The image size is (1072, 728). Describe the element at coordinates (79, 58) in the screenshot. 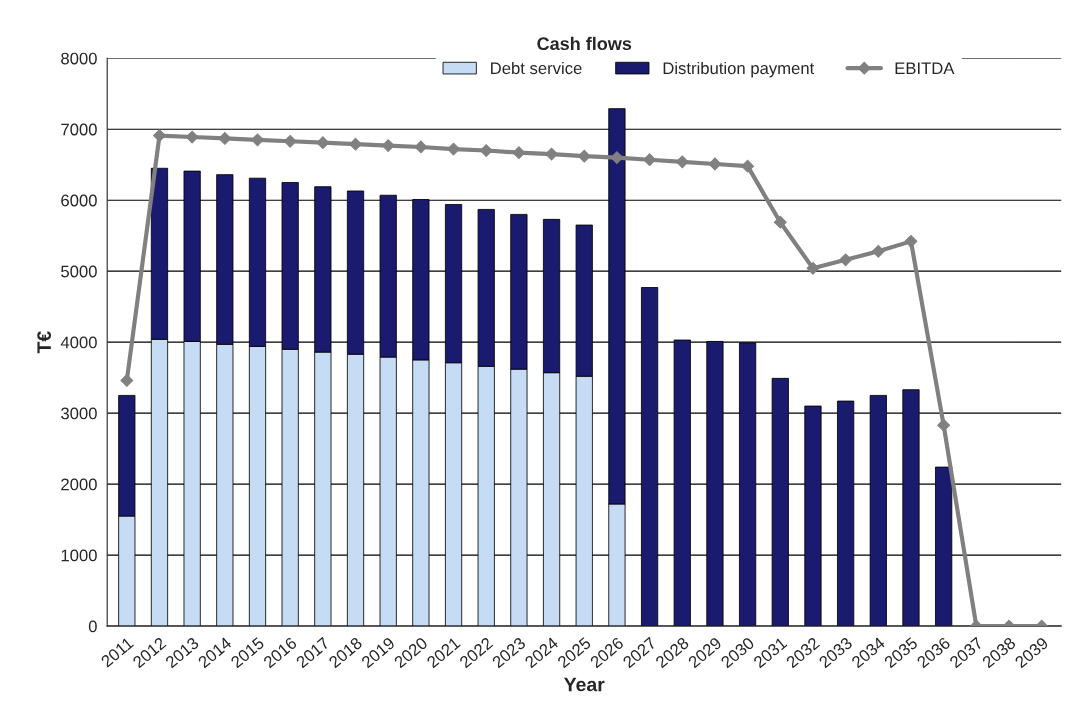

I see `y-tick-label: 8000` at that location.